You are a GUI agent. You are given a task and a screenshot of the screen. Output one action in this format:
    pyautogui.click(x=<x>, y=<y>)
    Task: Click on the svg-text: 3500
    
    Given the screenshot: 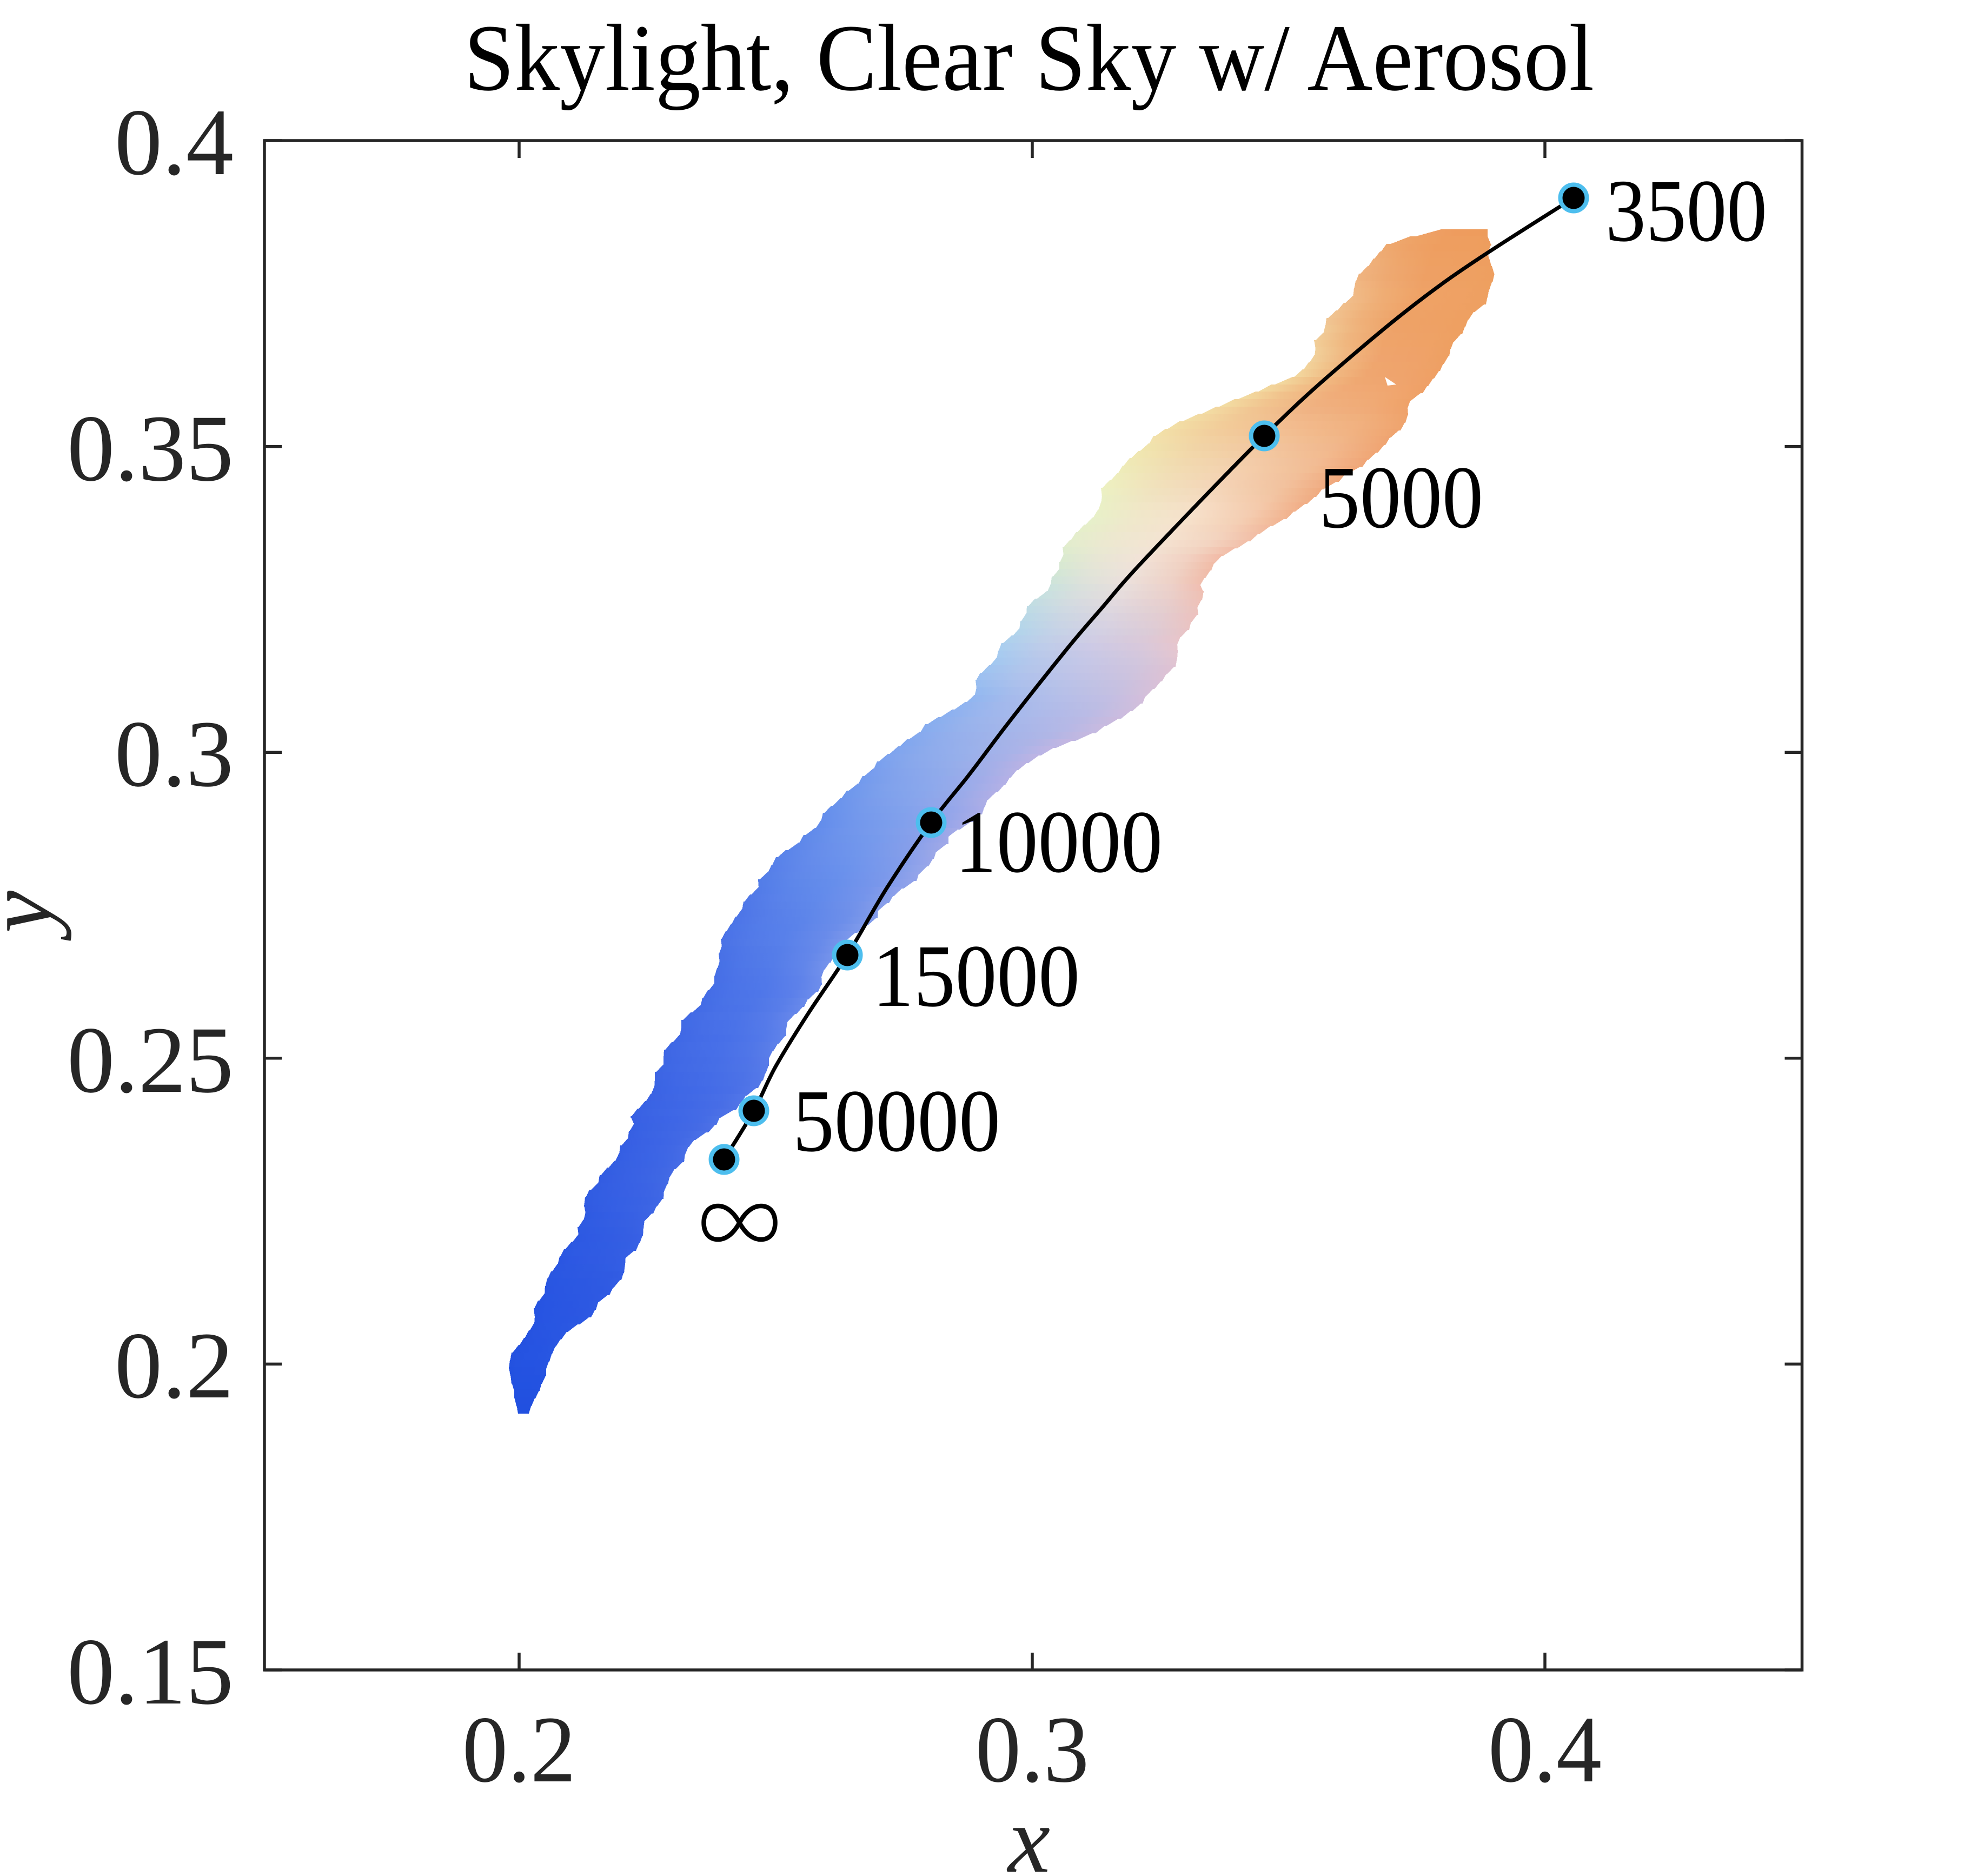 What is the action you would take?
    pyautogui.click(x=1686, y=210)
    